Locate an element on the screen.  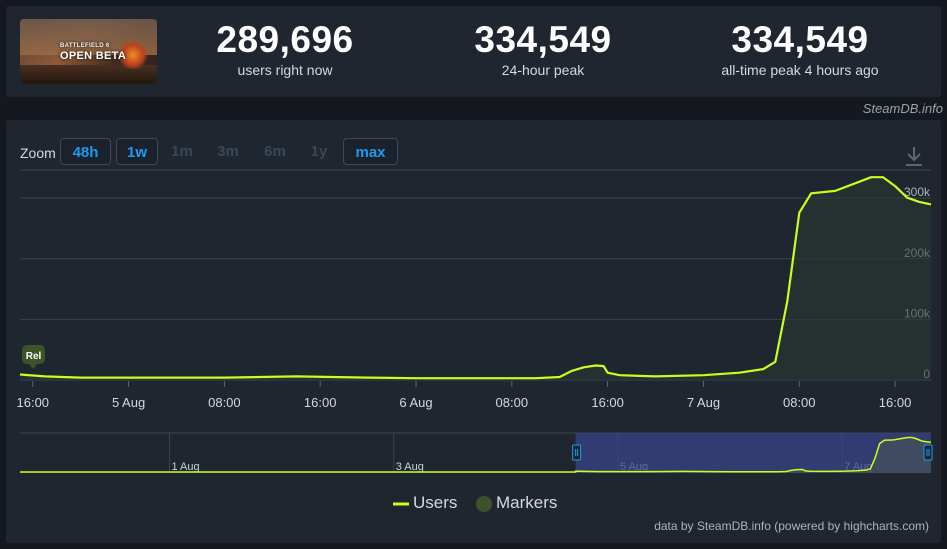
capsule-title: BATTLEFIELD 6 OPEN BETA is located at coordinates (93, 52).